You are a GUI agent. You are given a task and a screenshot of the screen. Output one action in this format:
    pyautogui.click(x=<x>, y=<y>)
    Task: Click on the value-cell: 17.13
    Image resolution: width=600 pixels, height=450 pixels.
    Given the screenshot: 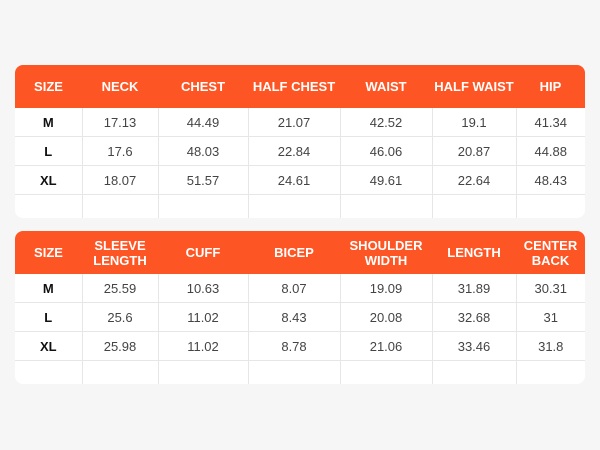 What is the action you would take?
    pyautogui.click(x=120, y=122)
    